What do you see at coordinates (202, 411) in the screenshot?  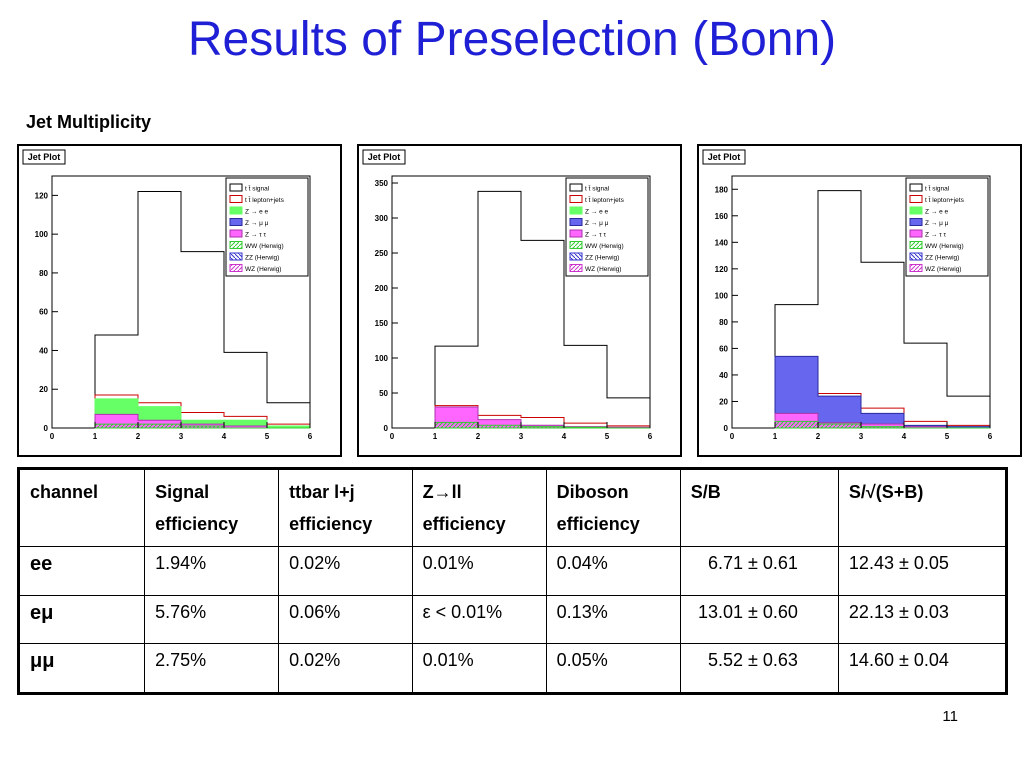 I see `histogram-series-lepton_jets` at bounding box center [202, 411].